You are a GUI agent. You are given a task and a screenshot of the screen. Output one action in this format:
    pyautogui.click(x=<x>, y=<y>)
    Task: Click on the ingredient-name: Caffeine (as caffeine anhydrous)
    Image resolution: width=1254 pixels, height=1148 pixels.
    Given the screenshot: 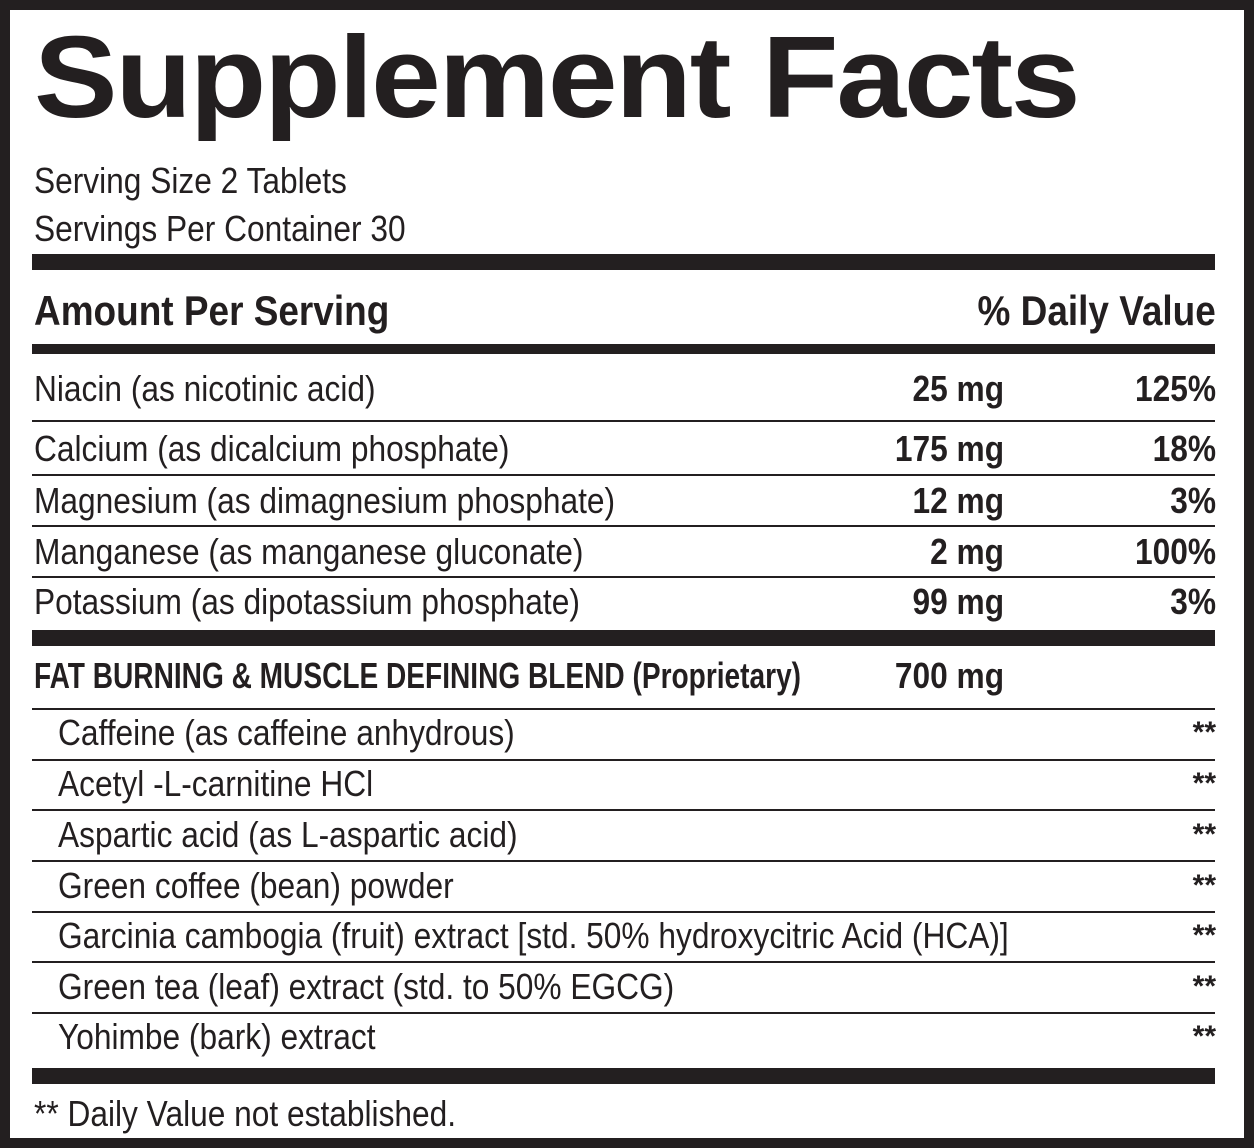 What is the action you would take?
    pyautogui.click(x=286, y=732)
    